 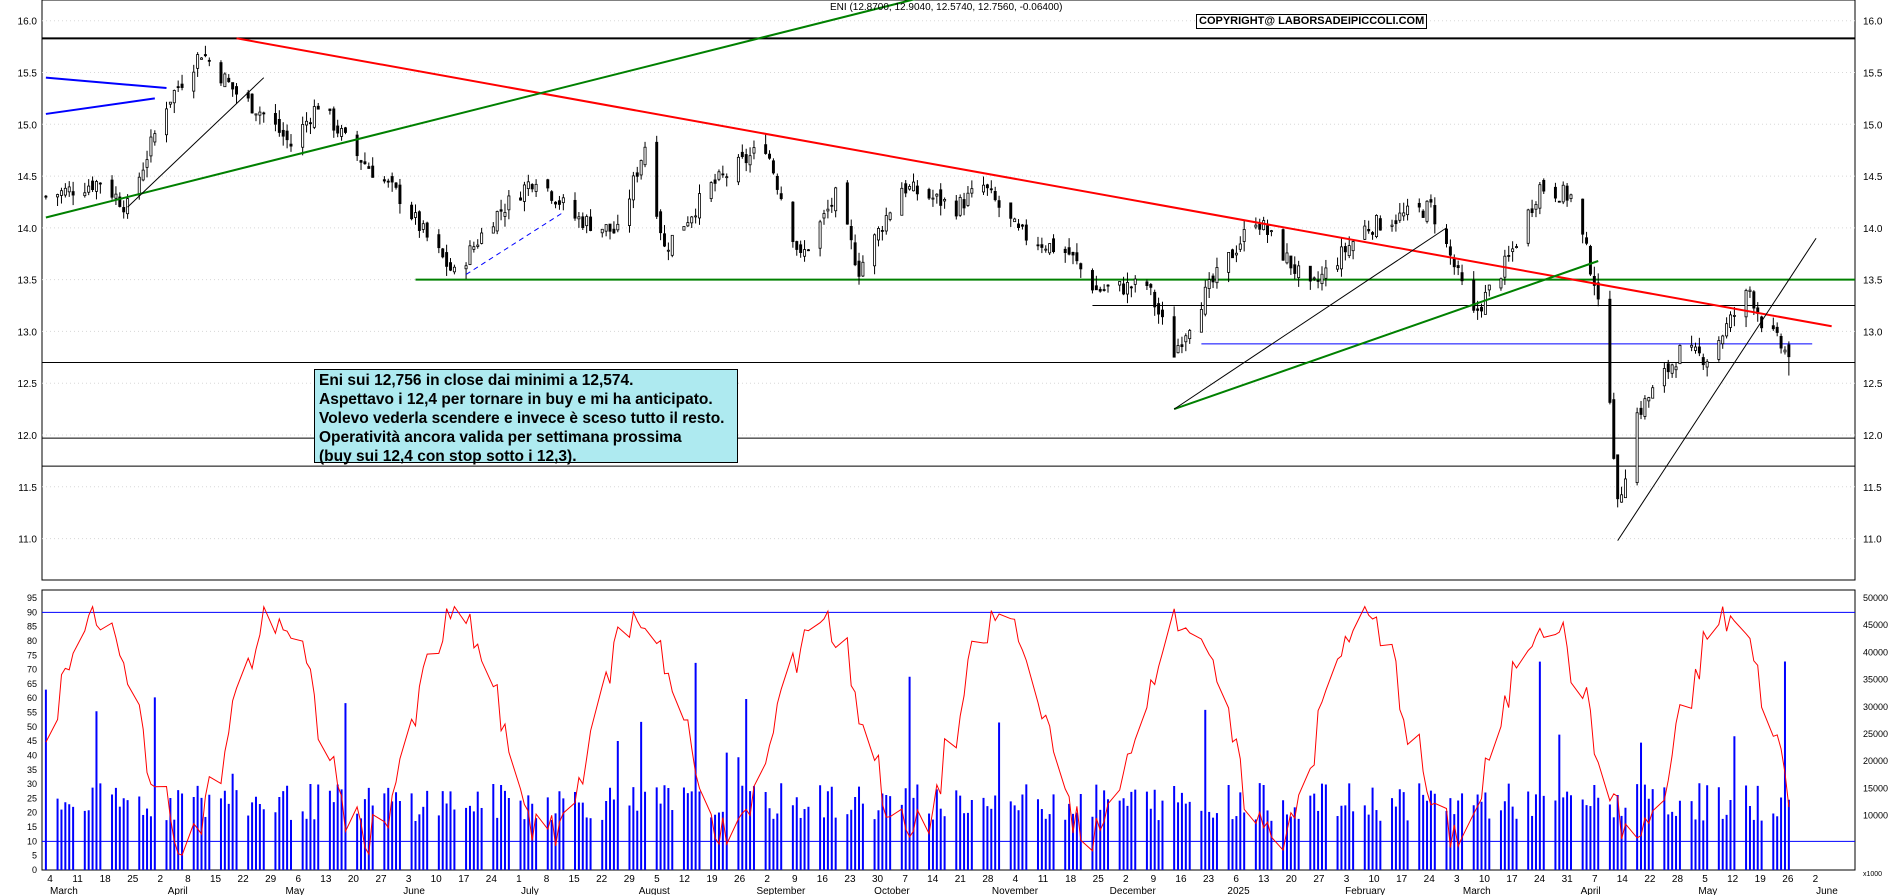 I want to click on x-day-label: 1, so click(x=519, y=879).